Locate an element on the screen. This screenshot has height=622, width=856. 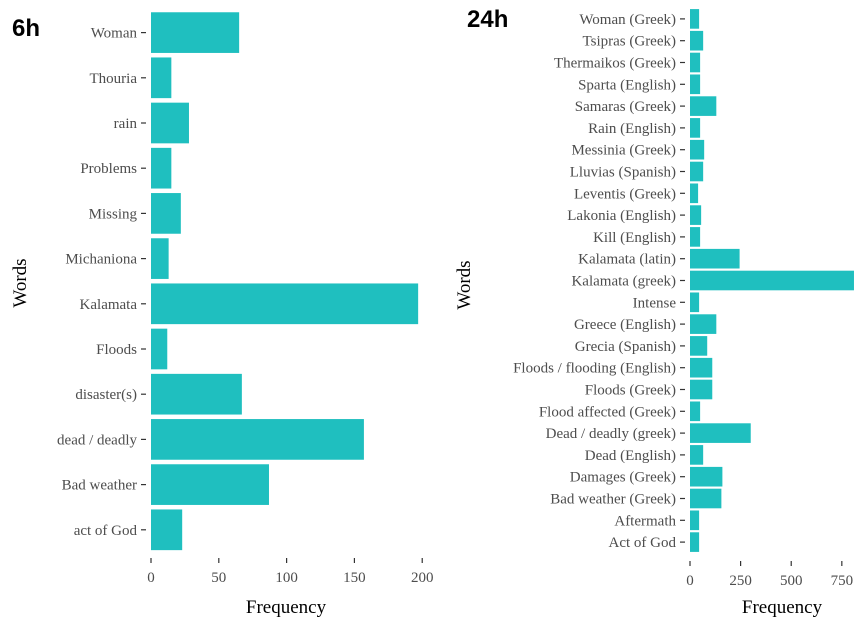
category-label: Messinia (Greek) is located at coordinates (623, 151).